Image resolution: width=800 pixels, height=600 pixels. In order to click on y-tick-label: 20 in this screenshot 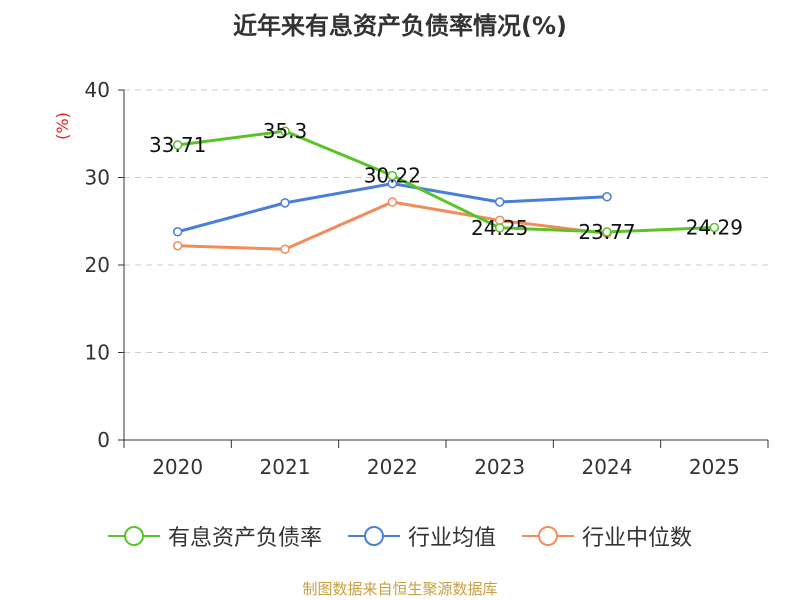, I will do `click(97, 265)`.